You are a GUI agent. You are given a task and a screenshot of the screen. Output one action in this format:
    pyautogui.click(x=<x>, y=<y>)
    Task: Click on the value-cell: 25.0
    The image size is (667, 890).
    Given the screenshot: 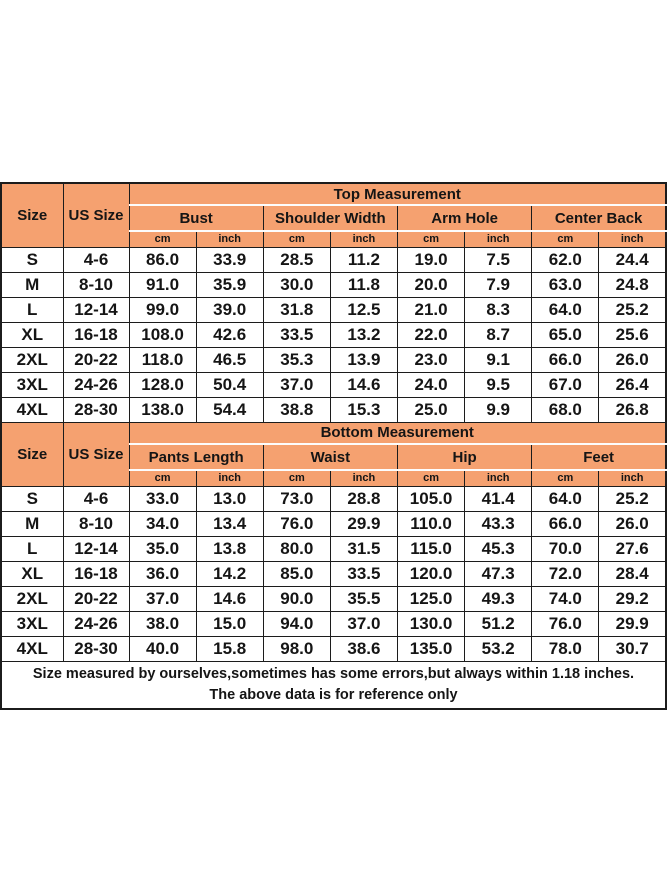 What is the action you would take?
    pyautogui.click(x=431, y=409)
    